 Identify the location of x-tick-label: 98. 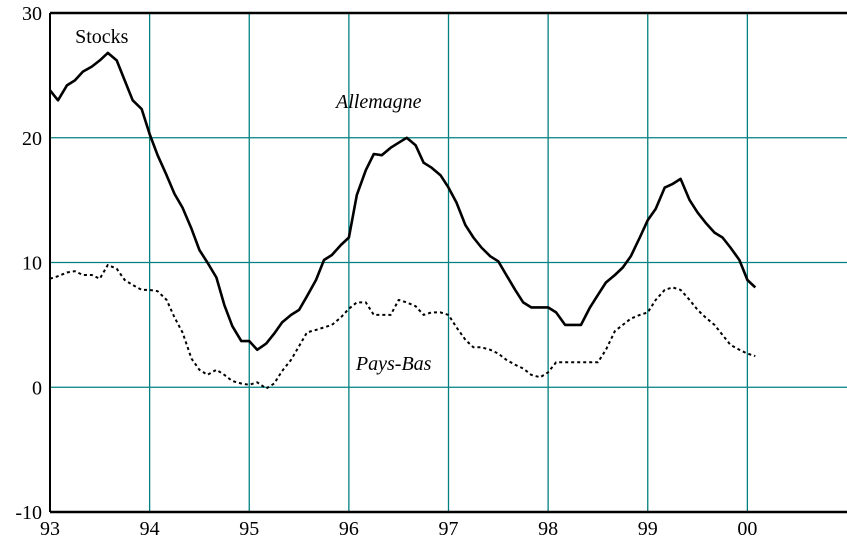
(548, 529).